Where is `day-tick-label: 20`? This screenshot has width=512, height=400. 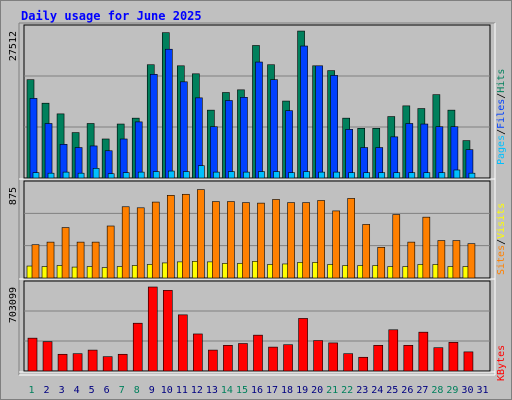 day-tick-label: 20 is located at coordinates (317, 390).